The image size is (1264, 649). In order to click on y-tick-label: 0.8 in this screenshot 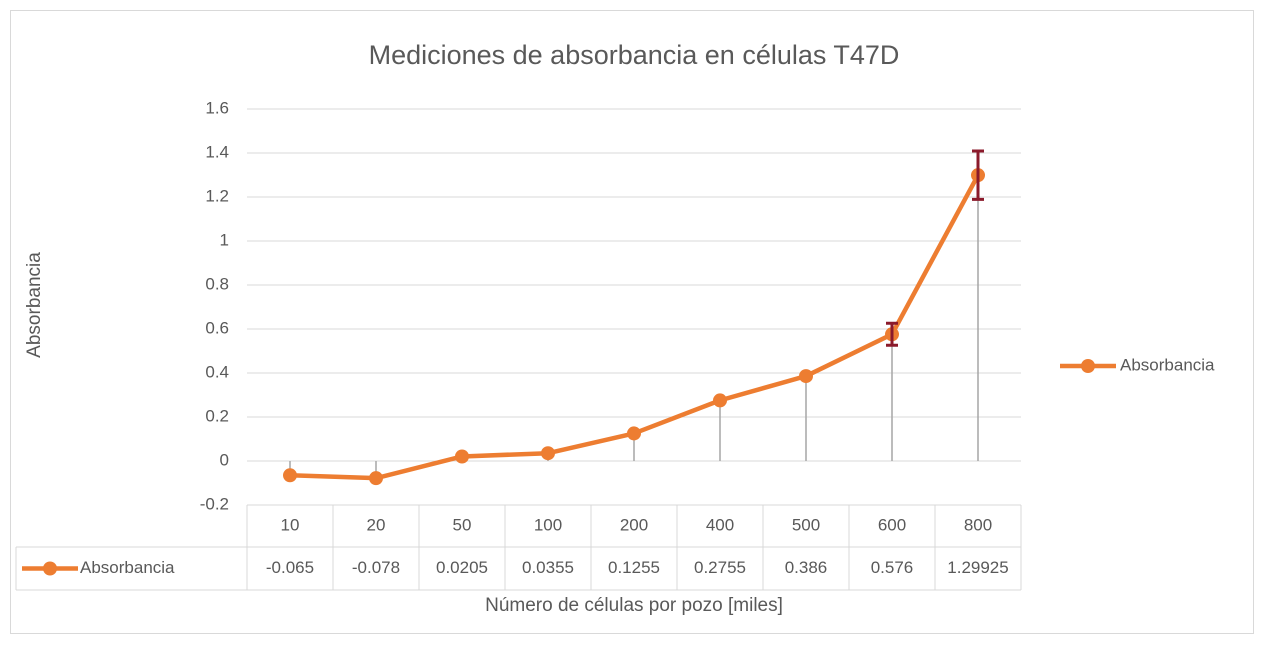, I will do `click(217, 283)`.